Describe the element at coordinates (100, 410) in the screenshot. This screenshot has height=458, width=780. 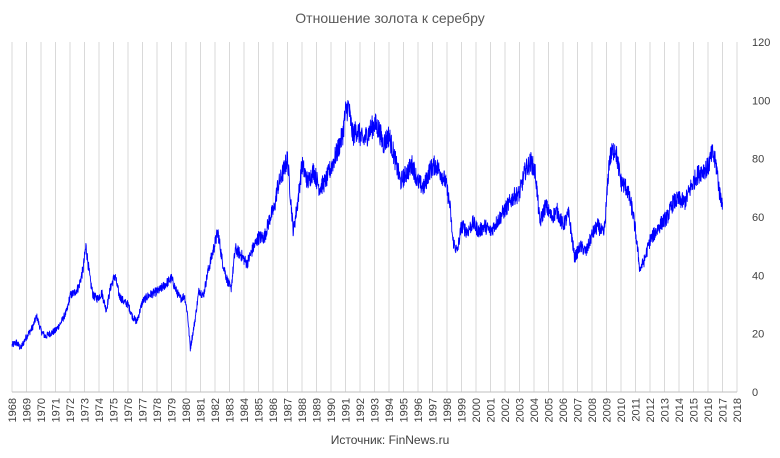
I see `x-tick-label: 1974` at that location.